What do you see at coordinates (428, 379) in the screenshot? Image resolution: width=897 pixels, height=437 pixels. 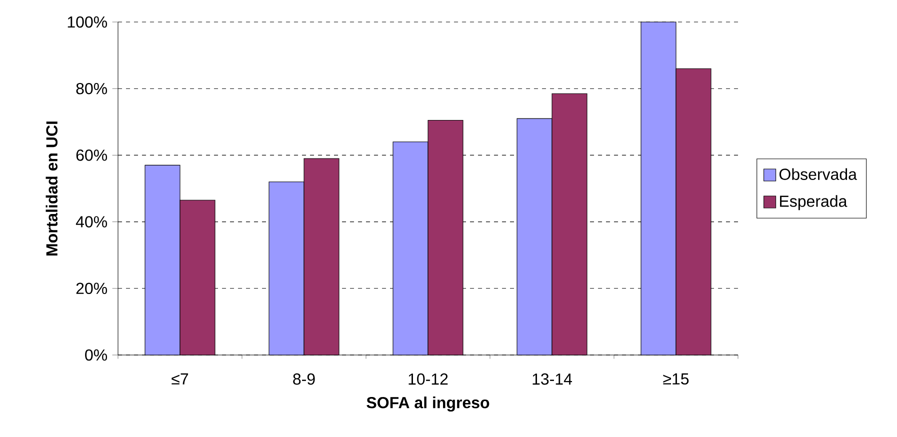 I see `x-tick-label: 10-12` at bounding box center [428, 379].